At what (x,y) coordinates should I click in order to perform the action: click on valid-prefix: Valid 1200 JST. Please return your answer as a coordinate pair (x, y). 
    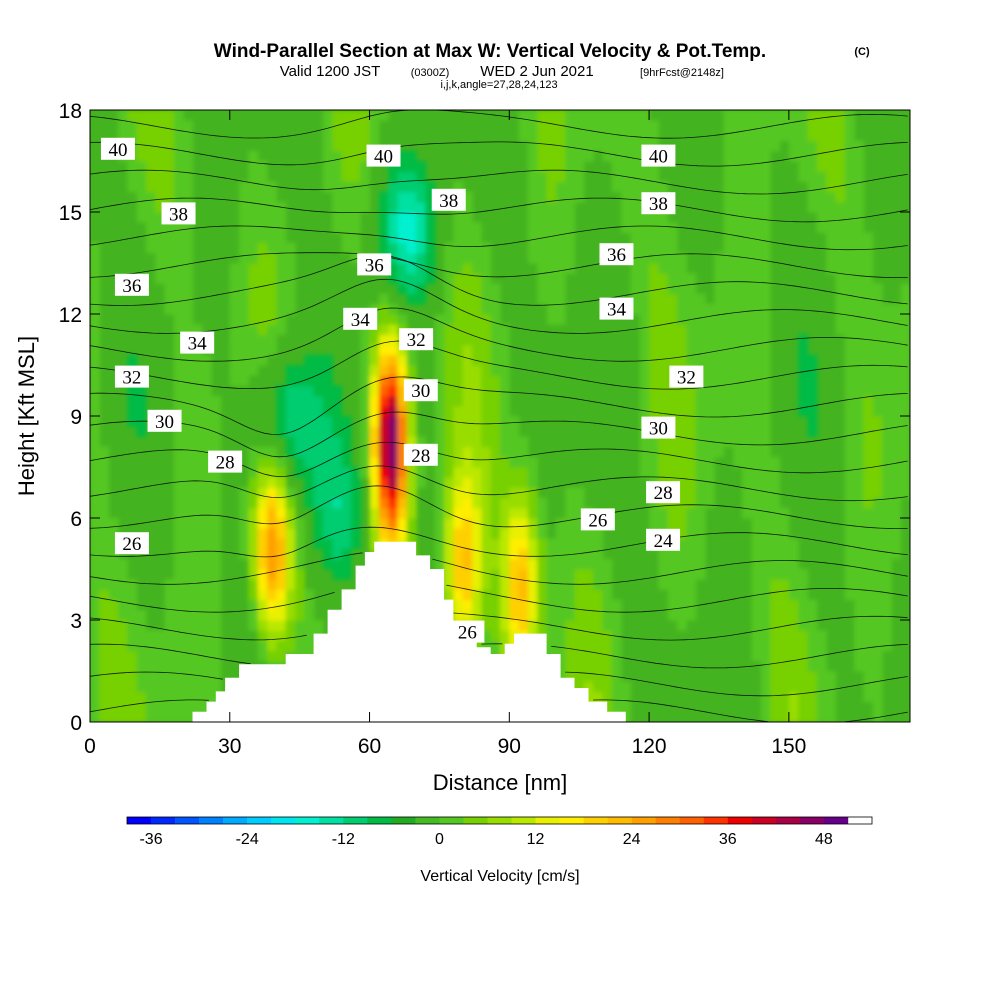
    Looking at the image, I should click on (330, 71).